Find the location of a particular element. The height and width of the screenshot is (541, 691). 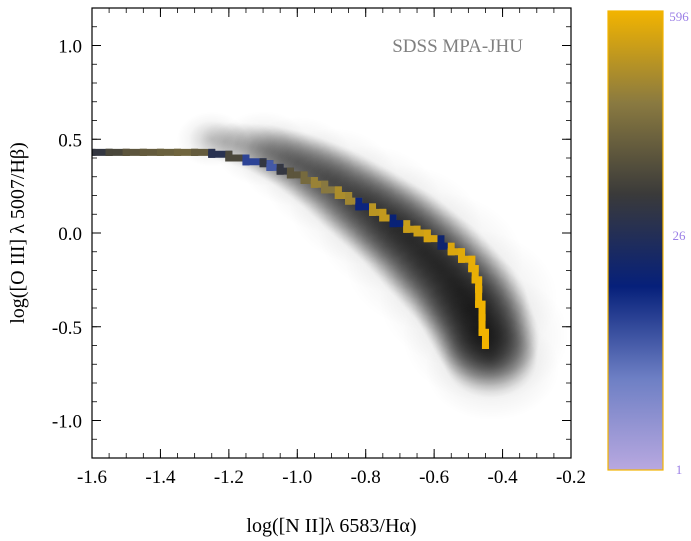

x-tick-label: -0.2 is located at coordinates (571, 477).